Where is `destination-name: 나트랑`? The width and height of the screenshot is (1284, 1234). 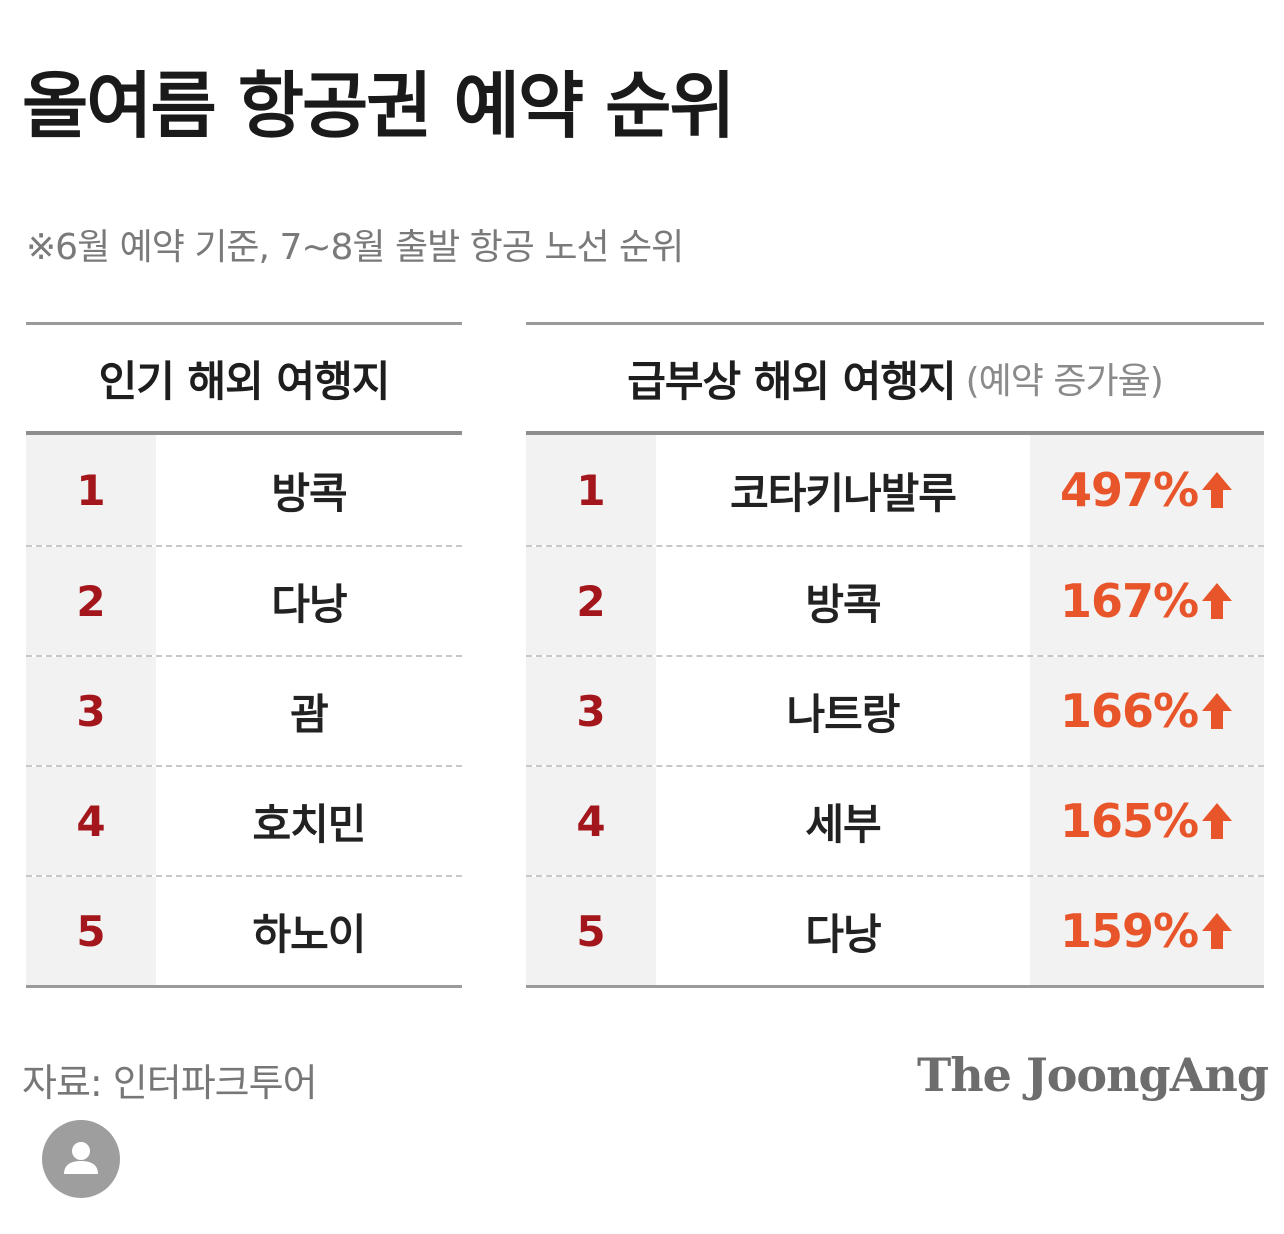 destination-name: 나트랑 is located at coordinates (843, 714).